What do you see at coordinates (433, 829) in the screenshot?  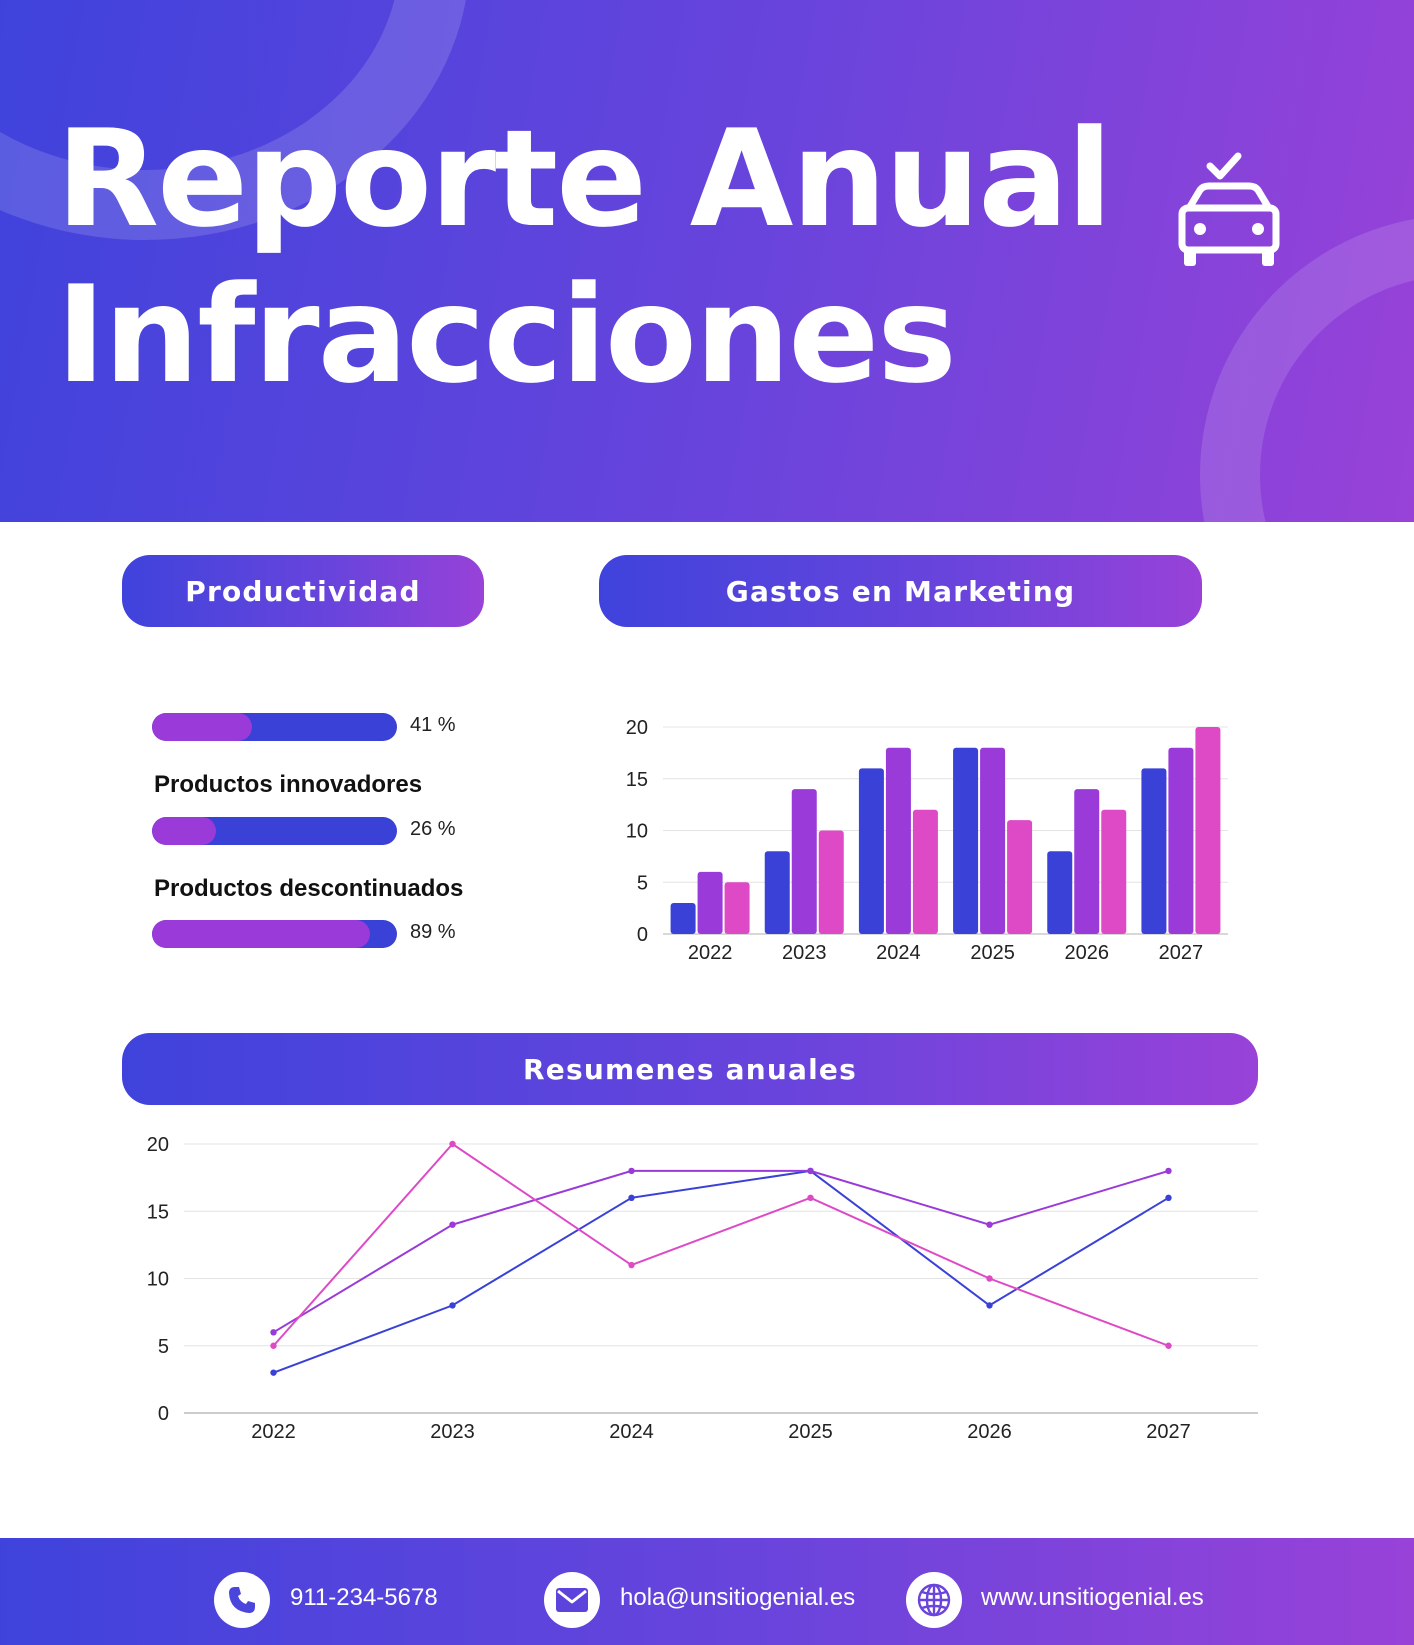 I see `progress-percent: 26 %` at bounding box center [433, 829].